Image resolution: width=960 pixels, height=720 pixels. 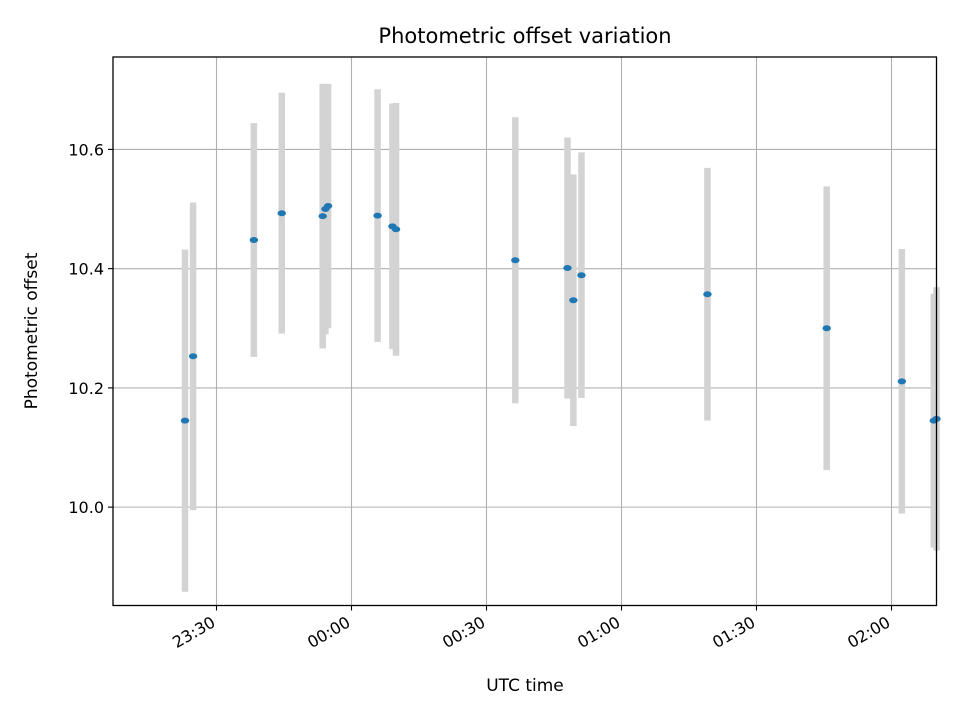 What do you see at coordinates (90, 328) in the screenshot?
I see `y-axis-ticks: 10.0 10.2 10.4 10.6` at bounding box center [90, 328].